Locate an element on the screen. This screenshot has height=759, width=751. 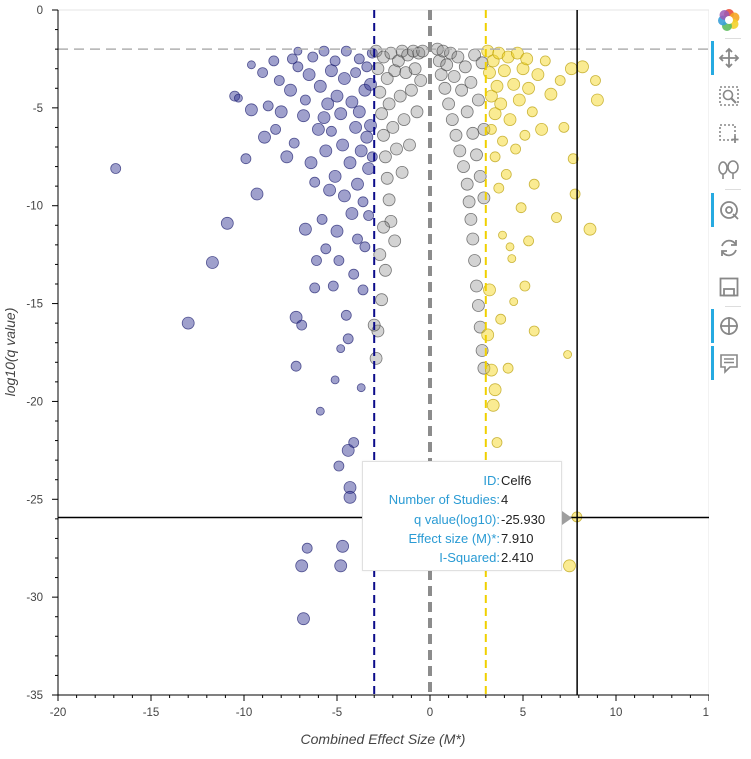
reset-icon is located at coordinates (729, 248).